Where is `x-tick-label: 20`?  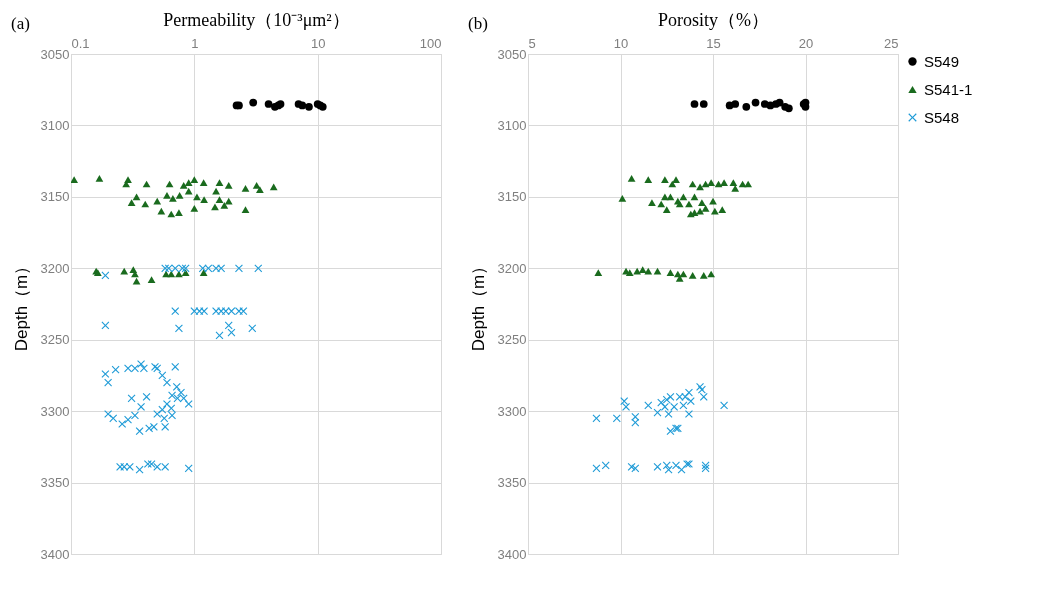 x-tick-label: 20 is located at coordinates (806, 43).